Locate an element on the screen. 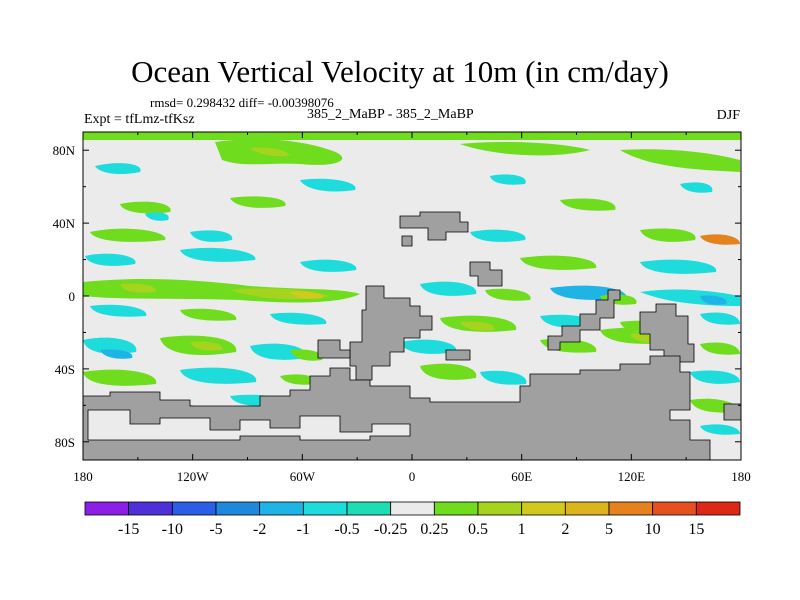 This screenshot has height=600, width=800. y-tick-label: 80S is located at coordinates (65, 442).